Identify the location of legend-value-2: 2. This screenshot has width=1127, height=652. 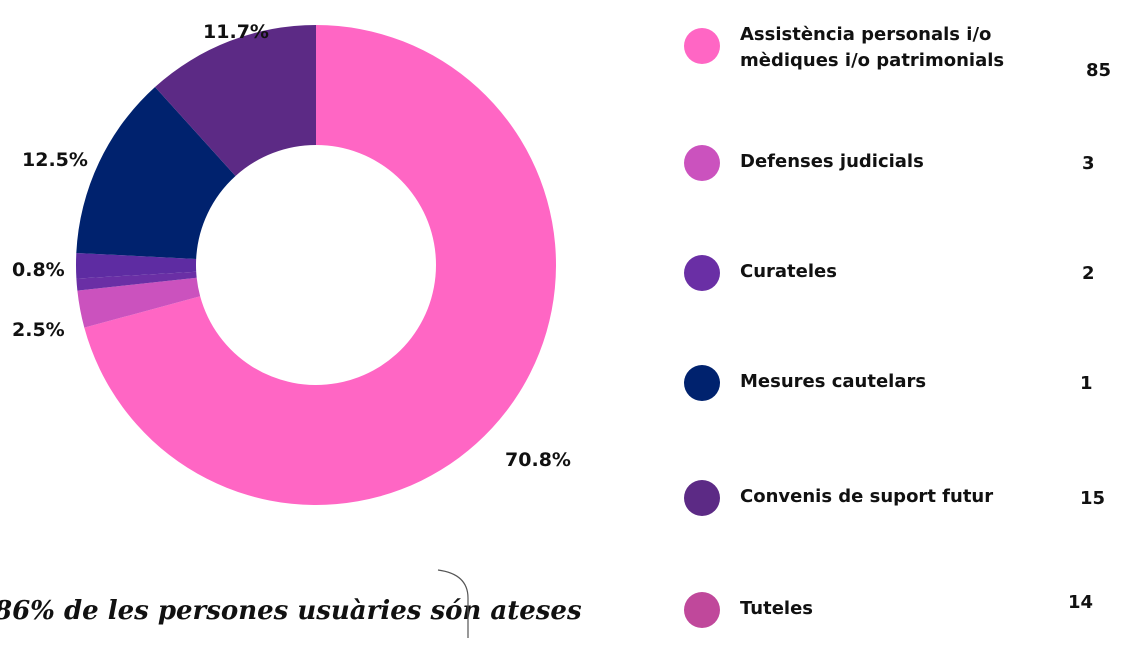
(1088, 273).